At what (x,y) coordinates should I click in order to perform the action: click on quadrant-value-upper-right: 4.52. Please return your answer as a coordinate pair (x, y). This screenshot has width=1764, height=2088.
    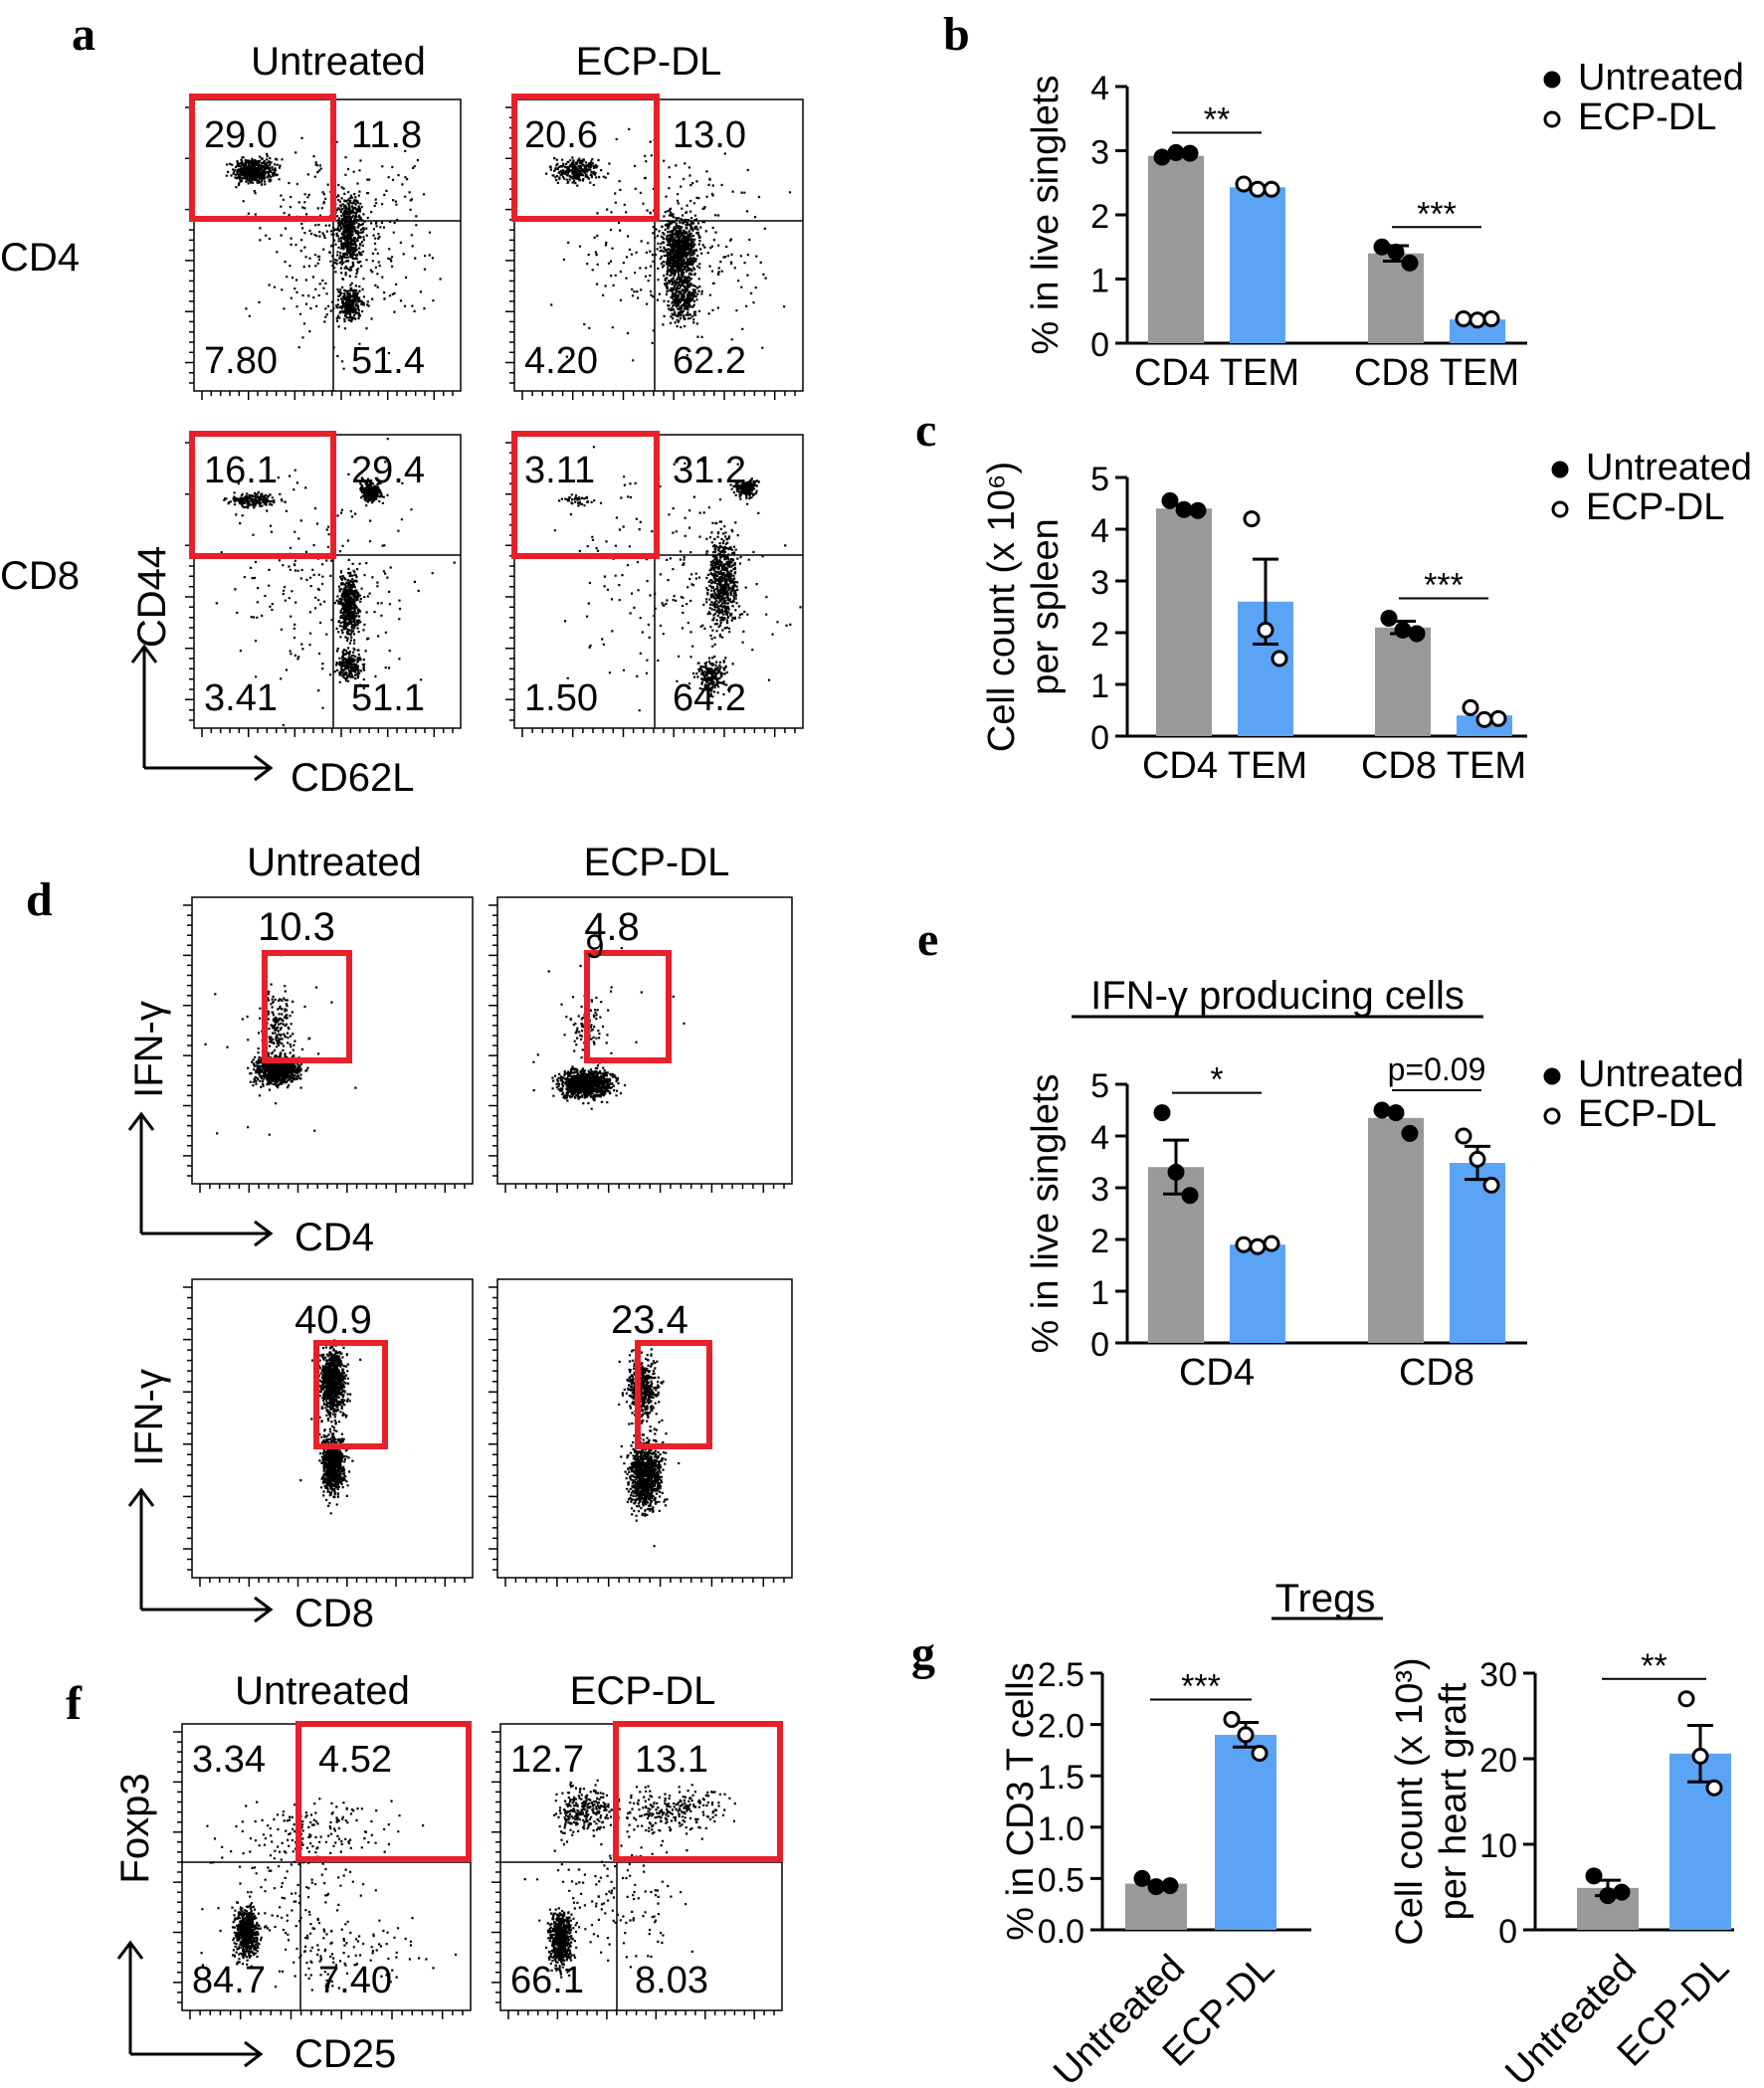
    Looking at the image, I should click on (355, 1760).